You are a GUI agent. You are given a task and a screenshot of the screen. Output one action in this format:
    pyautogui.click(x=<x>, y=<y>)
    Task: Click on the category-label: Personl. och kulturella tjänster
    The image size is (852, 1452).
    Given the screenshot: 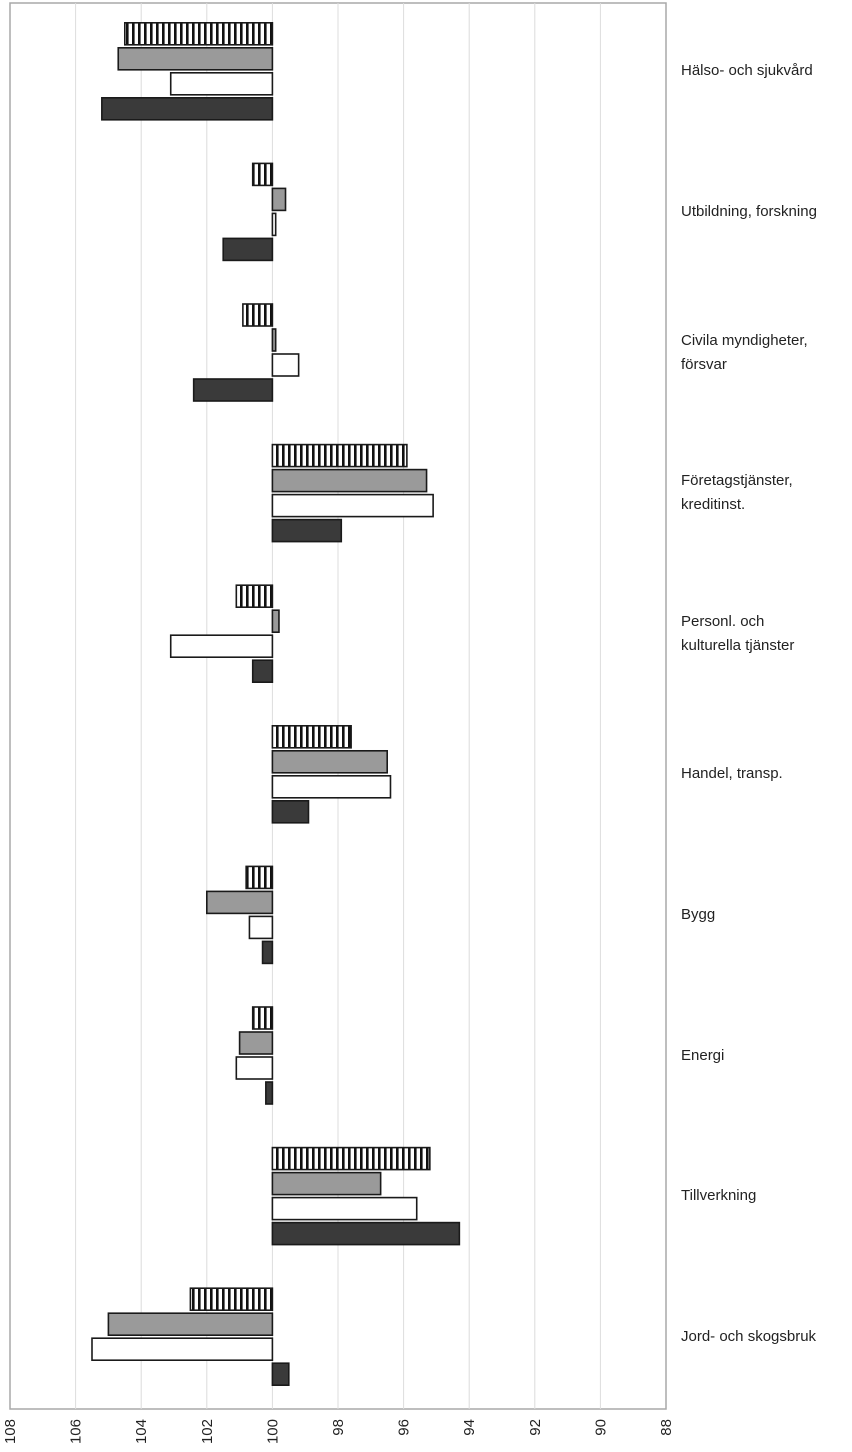 What is the action you would take?
    pyautogui.click(x=737, y=634)
    